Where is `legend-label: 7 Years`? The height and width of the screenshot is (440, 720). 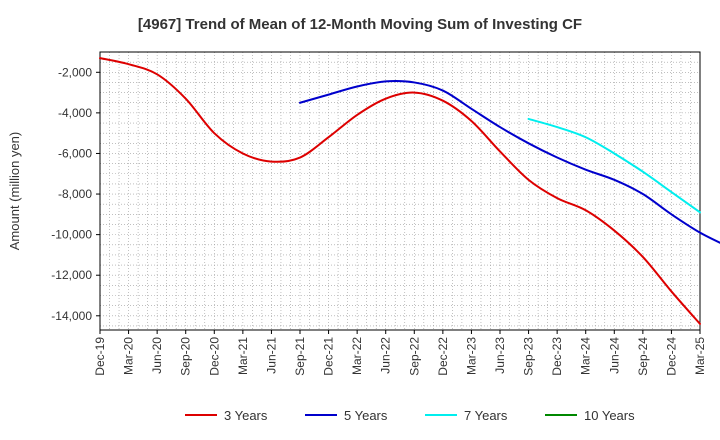
legend-label: 7 Years is located at coordinates (486, 415).